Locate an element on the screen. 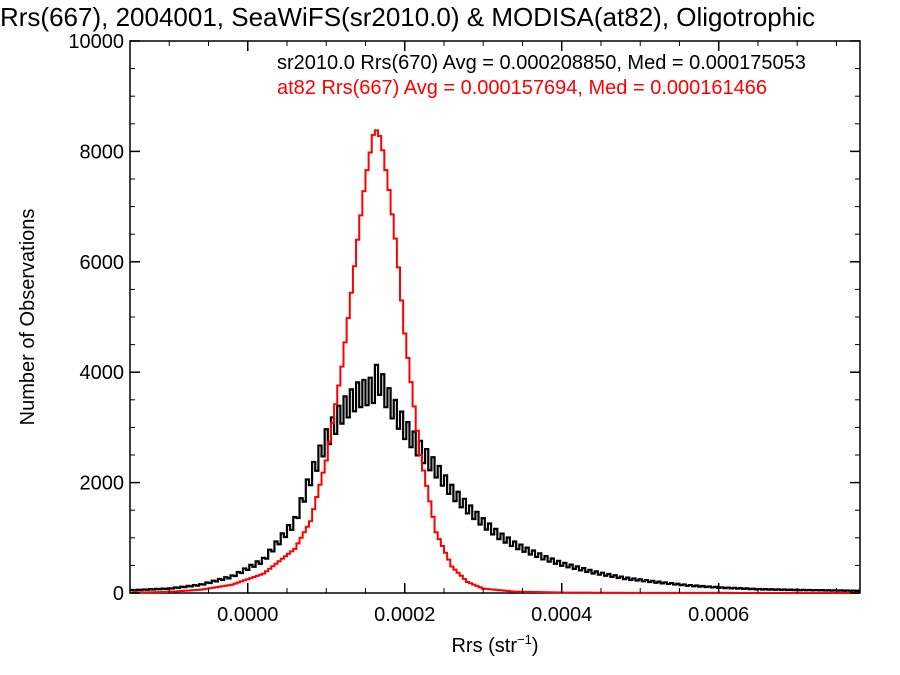  x-tick-label: 0.0004 is located at coordinates (561, 615).